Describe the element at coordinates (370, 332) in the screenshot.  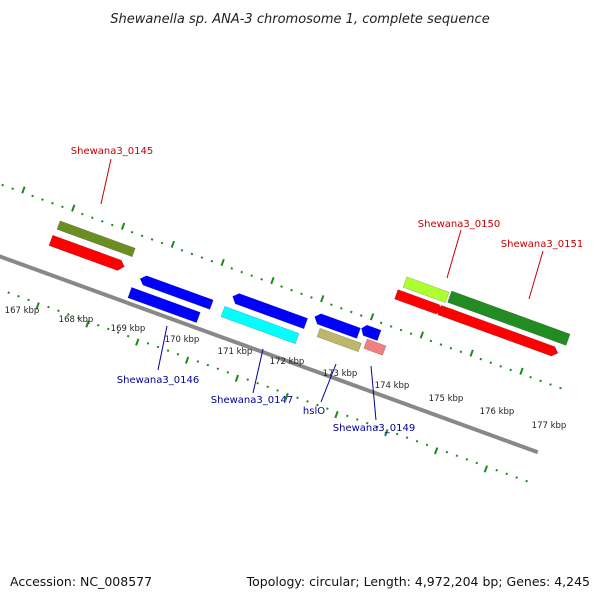
I see `gene-shewana3-0149-upper` at that location.